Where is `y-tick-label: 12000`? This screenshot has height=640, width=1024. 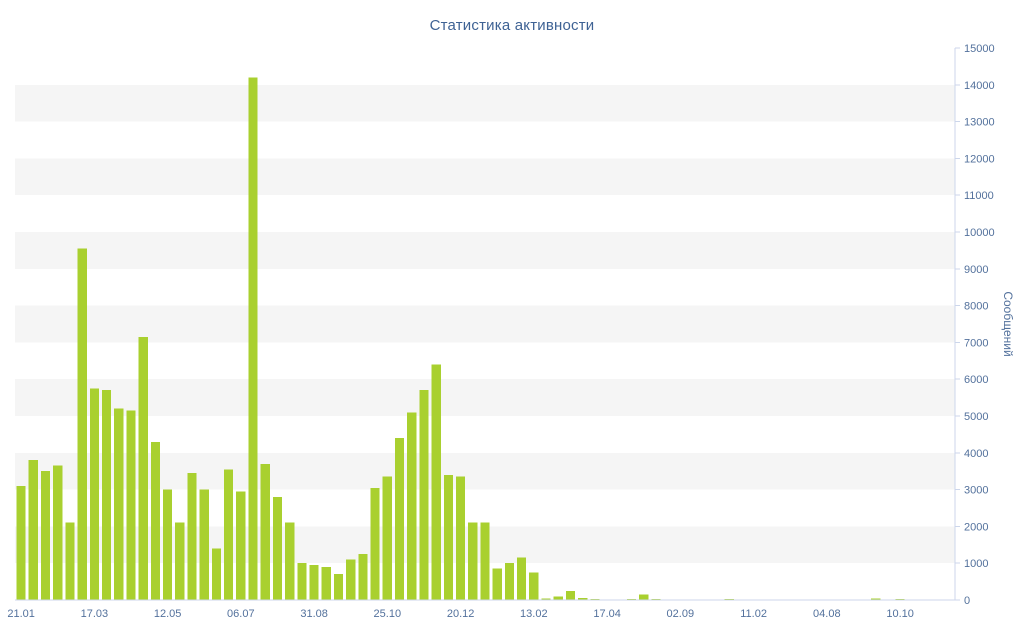
y-tick-label: 12000 is located at coordinates (979, 159).